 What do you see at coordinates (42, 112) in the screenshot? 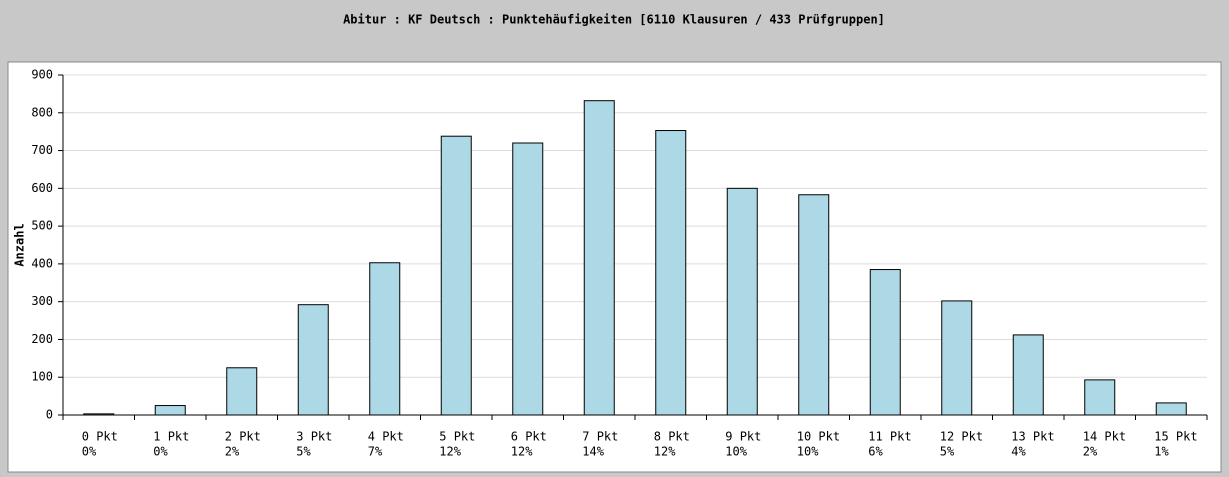
I see `y-tick-label: 800` at bounding box center [42, 112].